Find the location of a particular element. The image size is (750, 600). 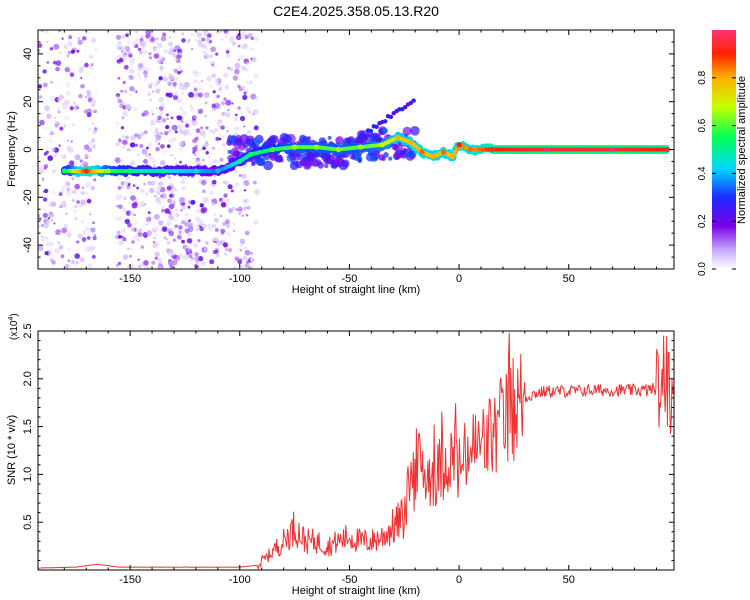

snr-scale-label: (x104) is located at coordinates (14, 326).